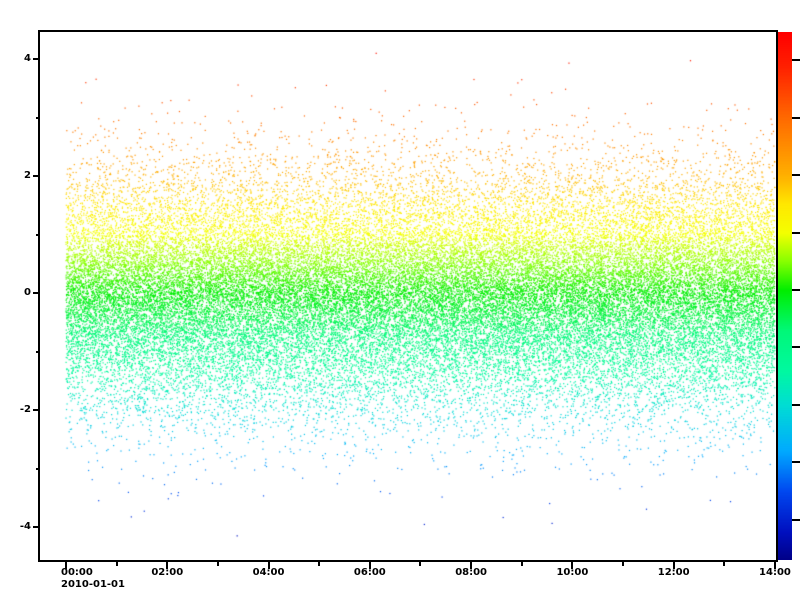 Image resolution: width=800 pixels, height=600 pixels. I want to click on x-axis-tick-label: 10:00, so click(572, 572).